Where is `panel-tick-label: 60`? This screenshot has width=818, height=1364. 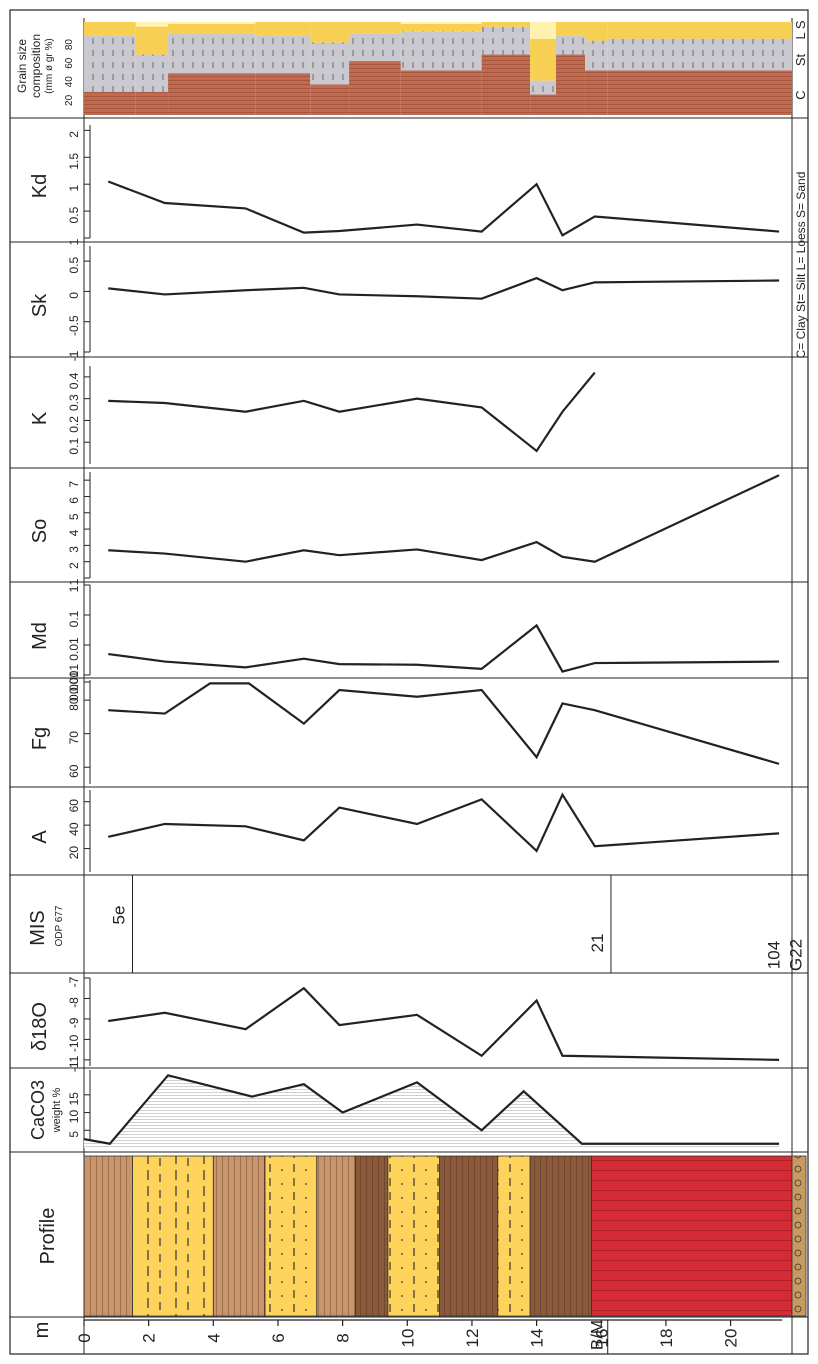 panel-tick-label: 60 is located at coordinates (74, 771).